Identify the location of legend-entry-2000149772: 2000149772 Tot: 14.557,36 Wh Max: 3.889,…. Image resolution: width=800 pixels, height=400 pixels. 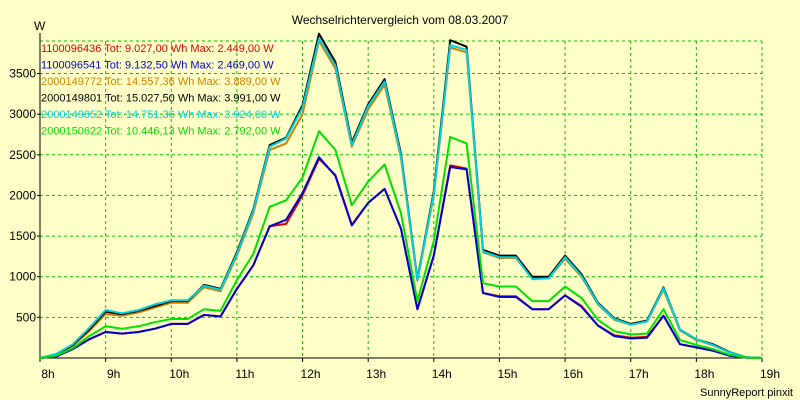
(161, 82).